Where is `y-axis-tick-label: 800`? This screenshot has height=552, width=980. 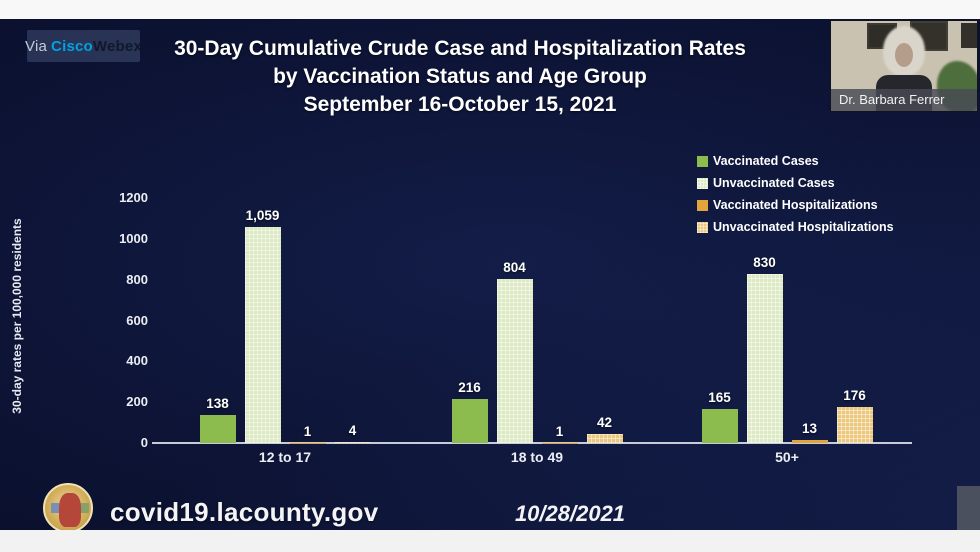 y-axis-tick-label: 800 is located at coordinates (137, 279).